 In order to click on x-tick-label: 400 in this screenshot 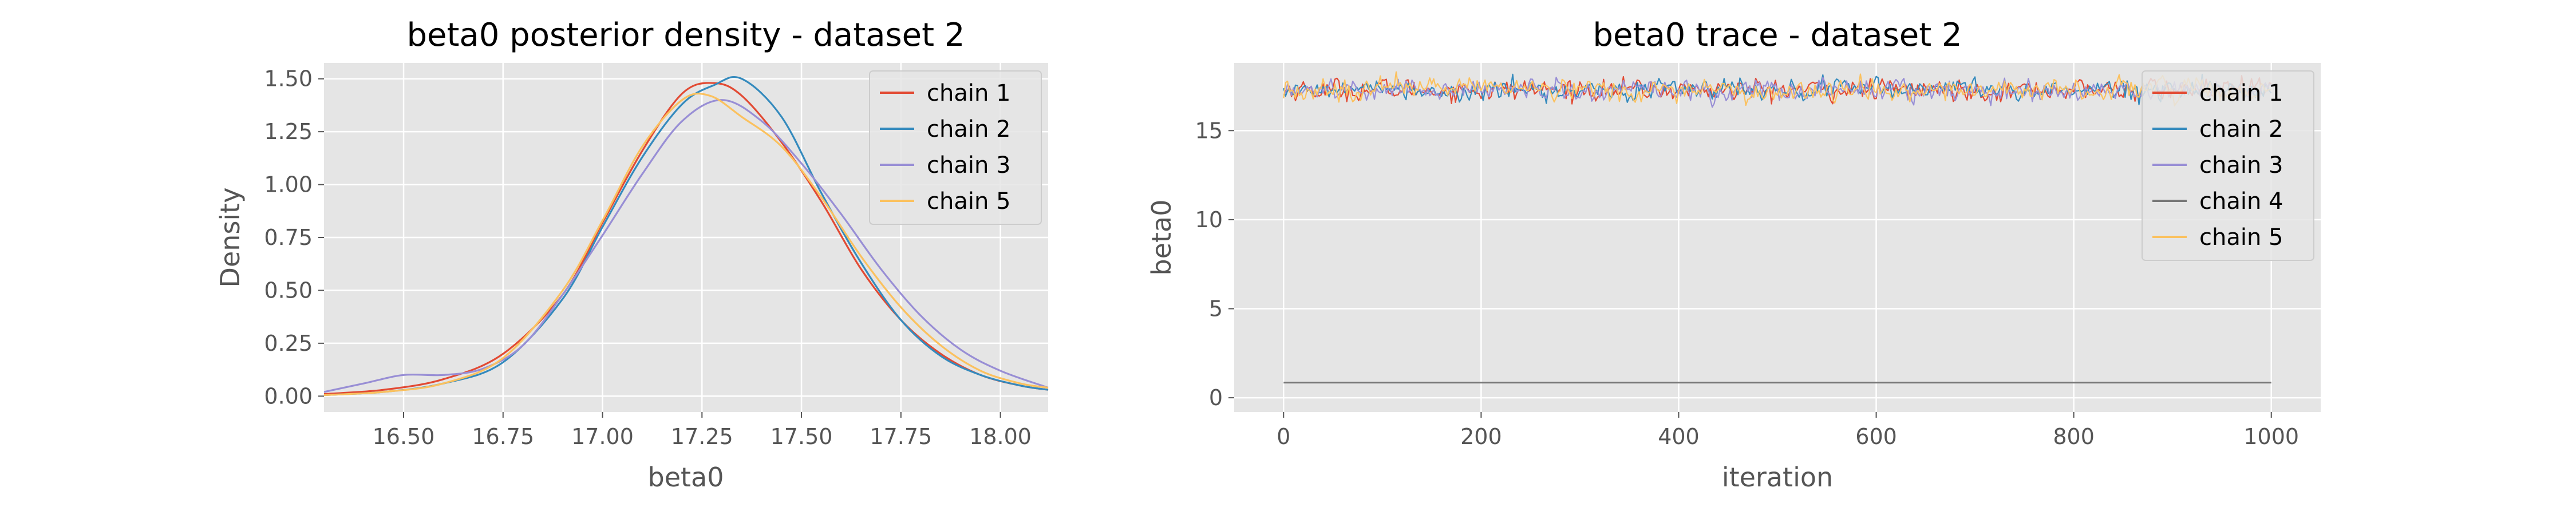, I will do `click(1679, 436)`.